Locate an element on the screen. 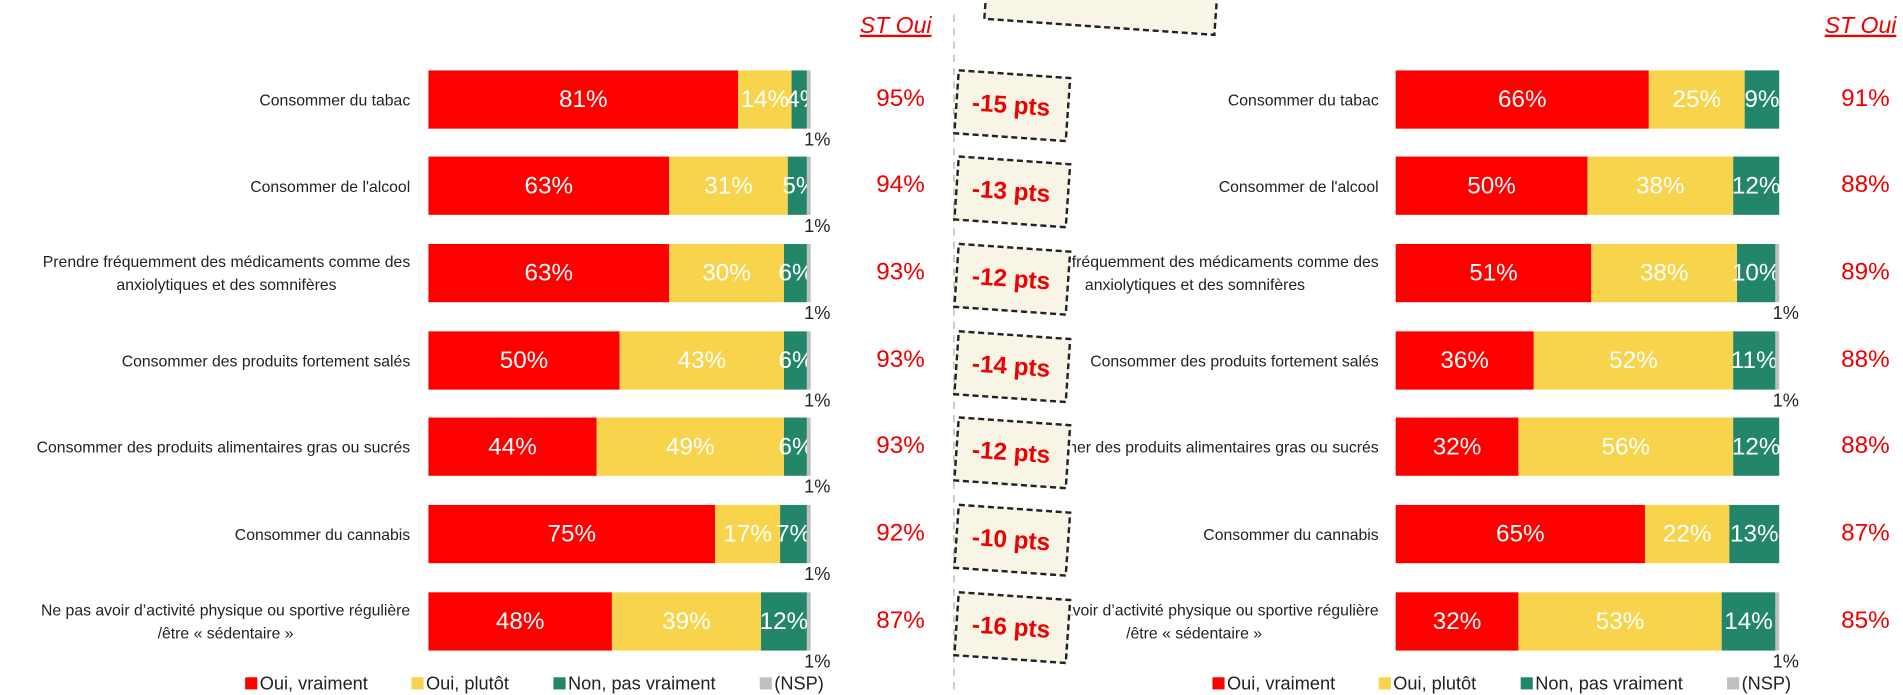  top-box-rect is located at coordinates (1102, 18).